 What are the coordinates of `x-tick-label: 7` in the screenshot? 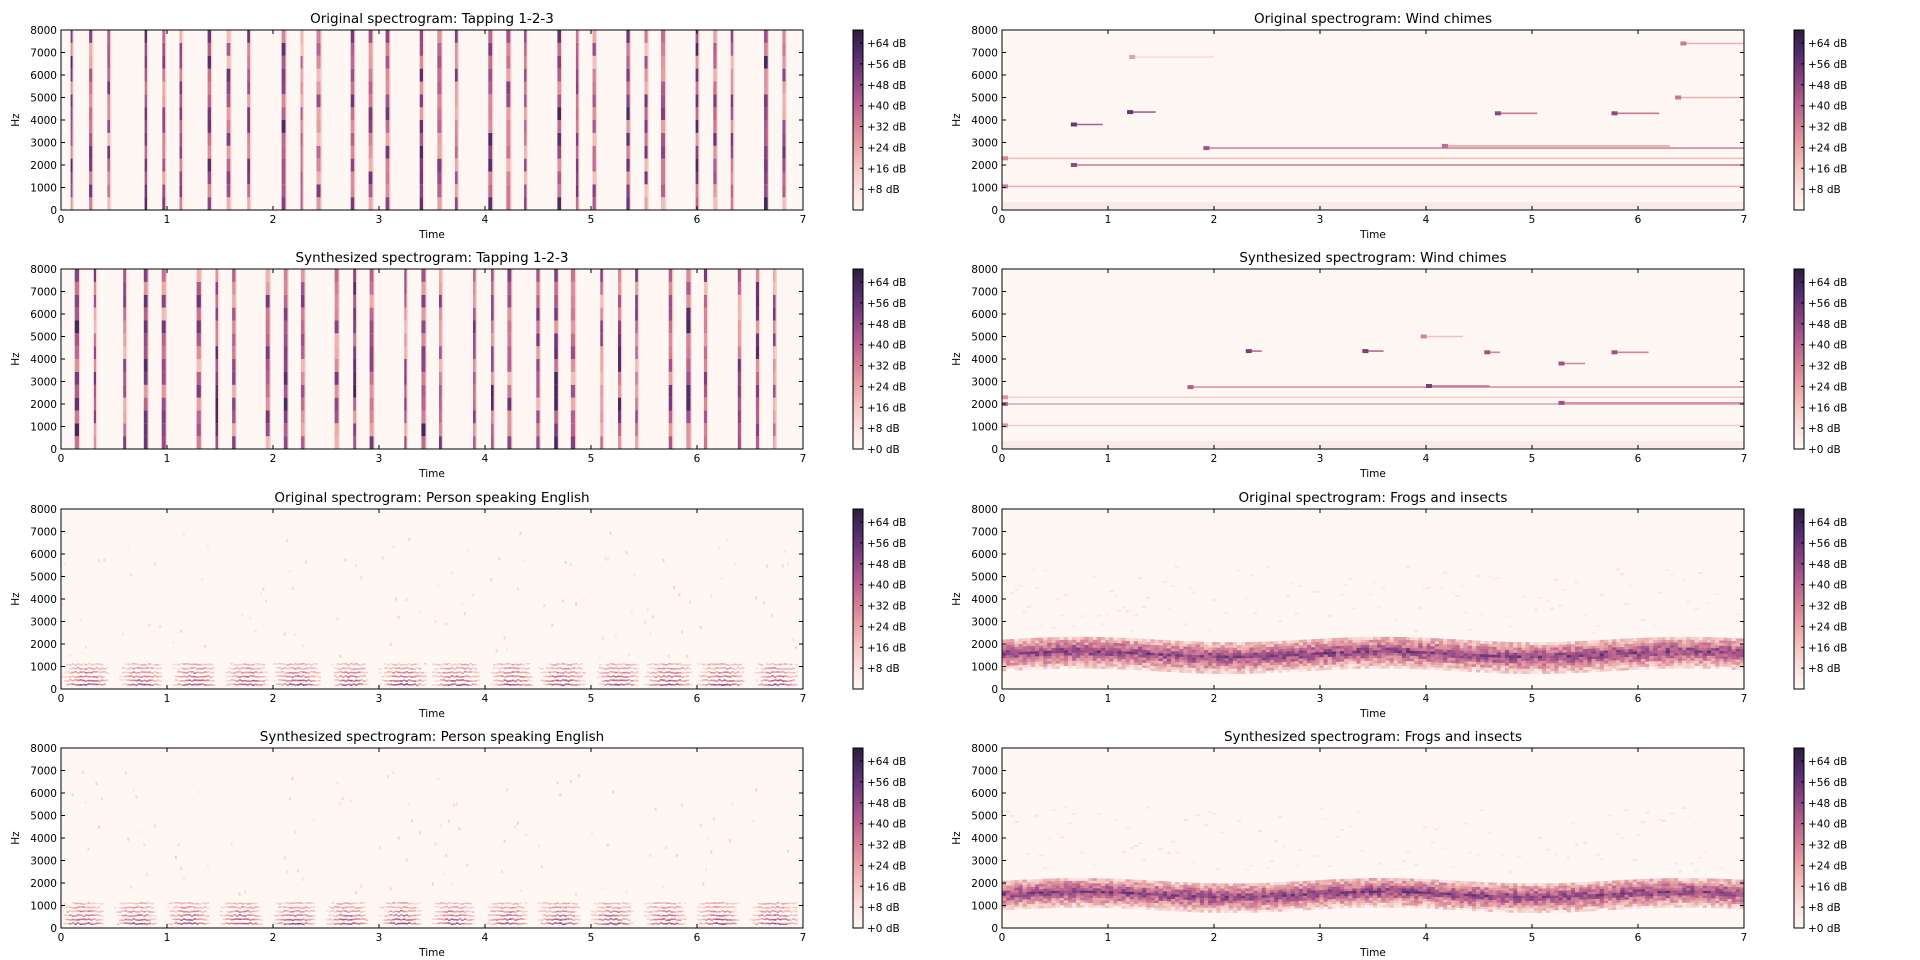 It's located at (1744, 220).